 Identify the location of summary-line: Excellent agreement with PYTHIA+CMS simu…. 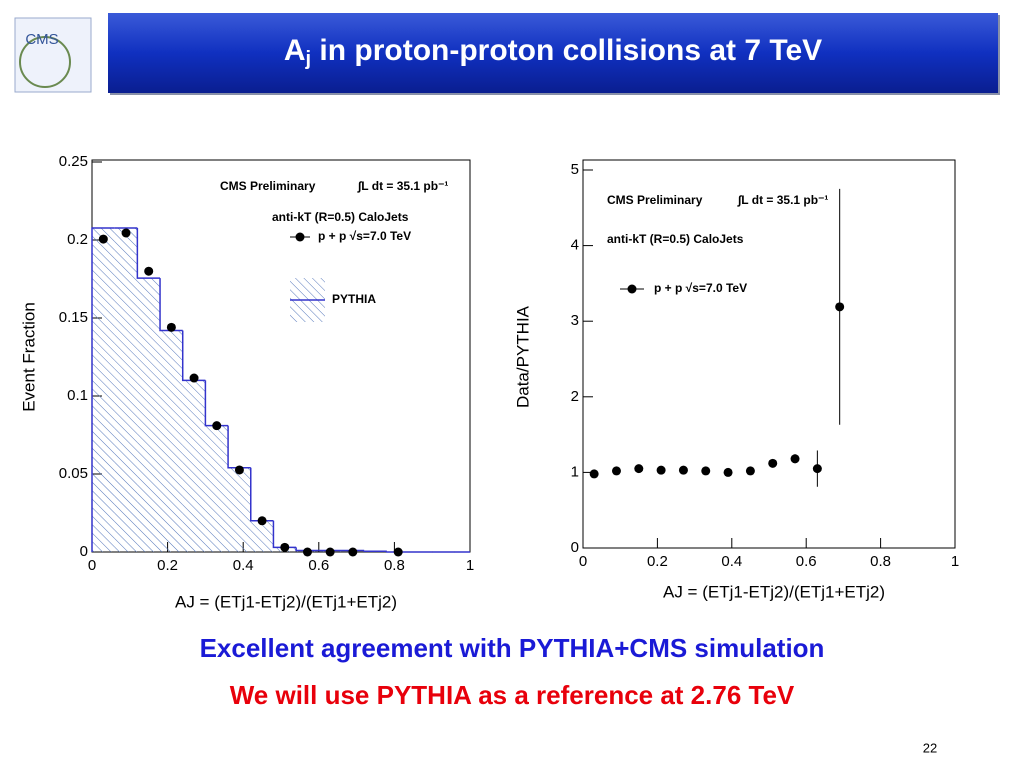
(512, 648).